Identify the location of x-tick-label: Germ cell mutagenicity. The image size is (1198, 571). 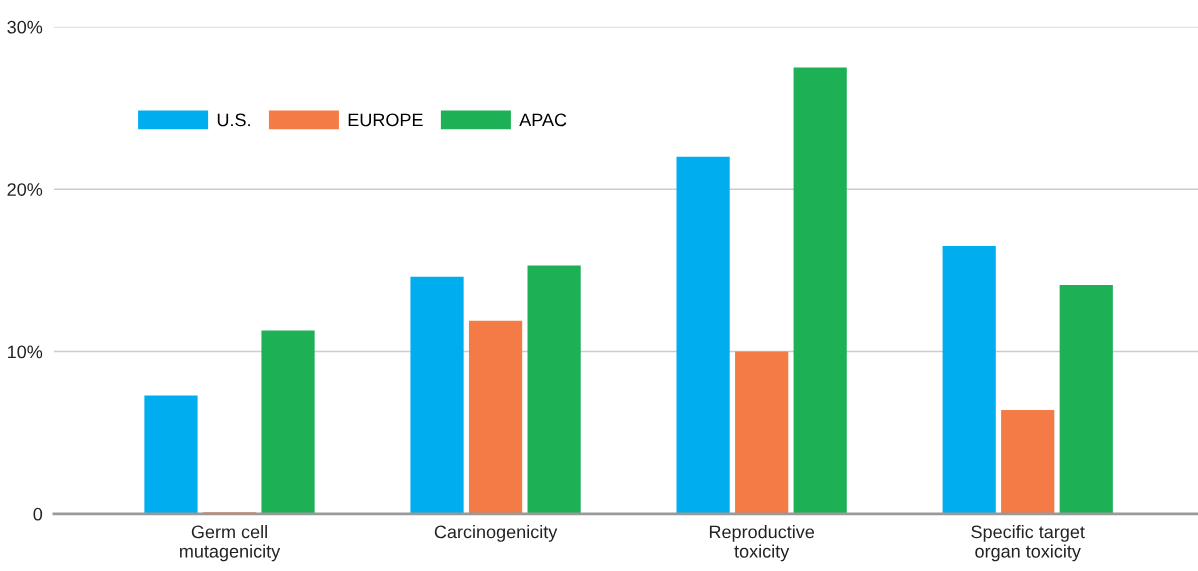
(230, 543).